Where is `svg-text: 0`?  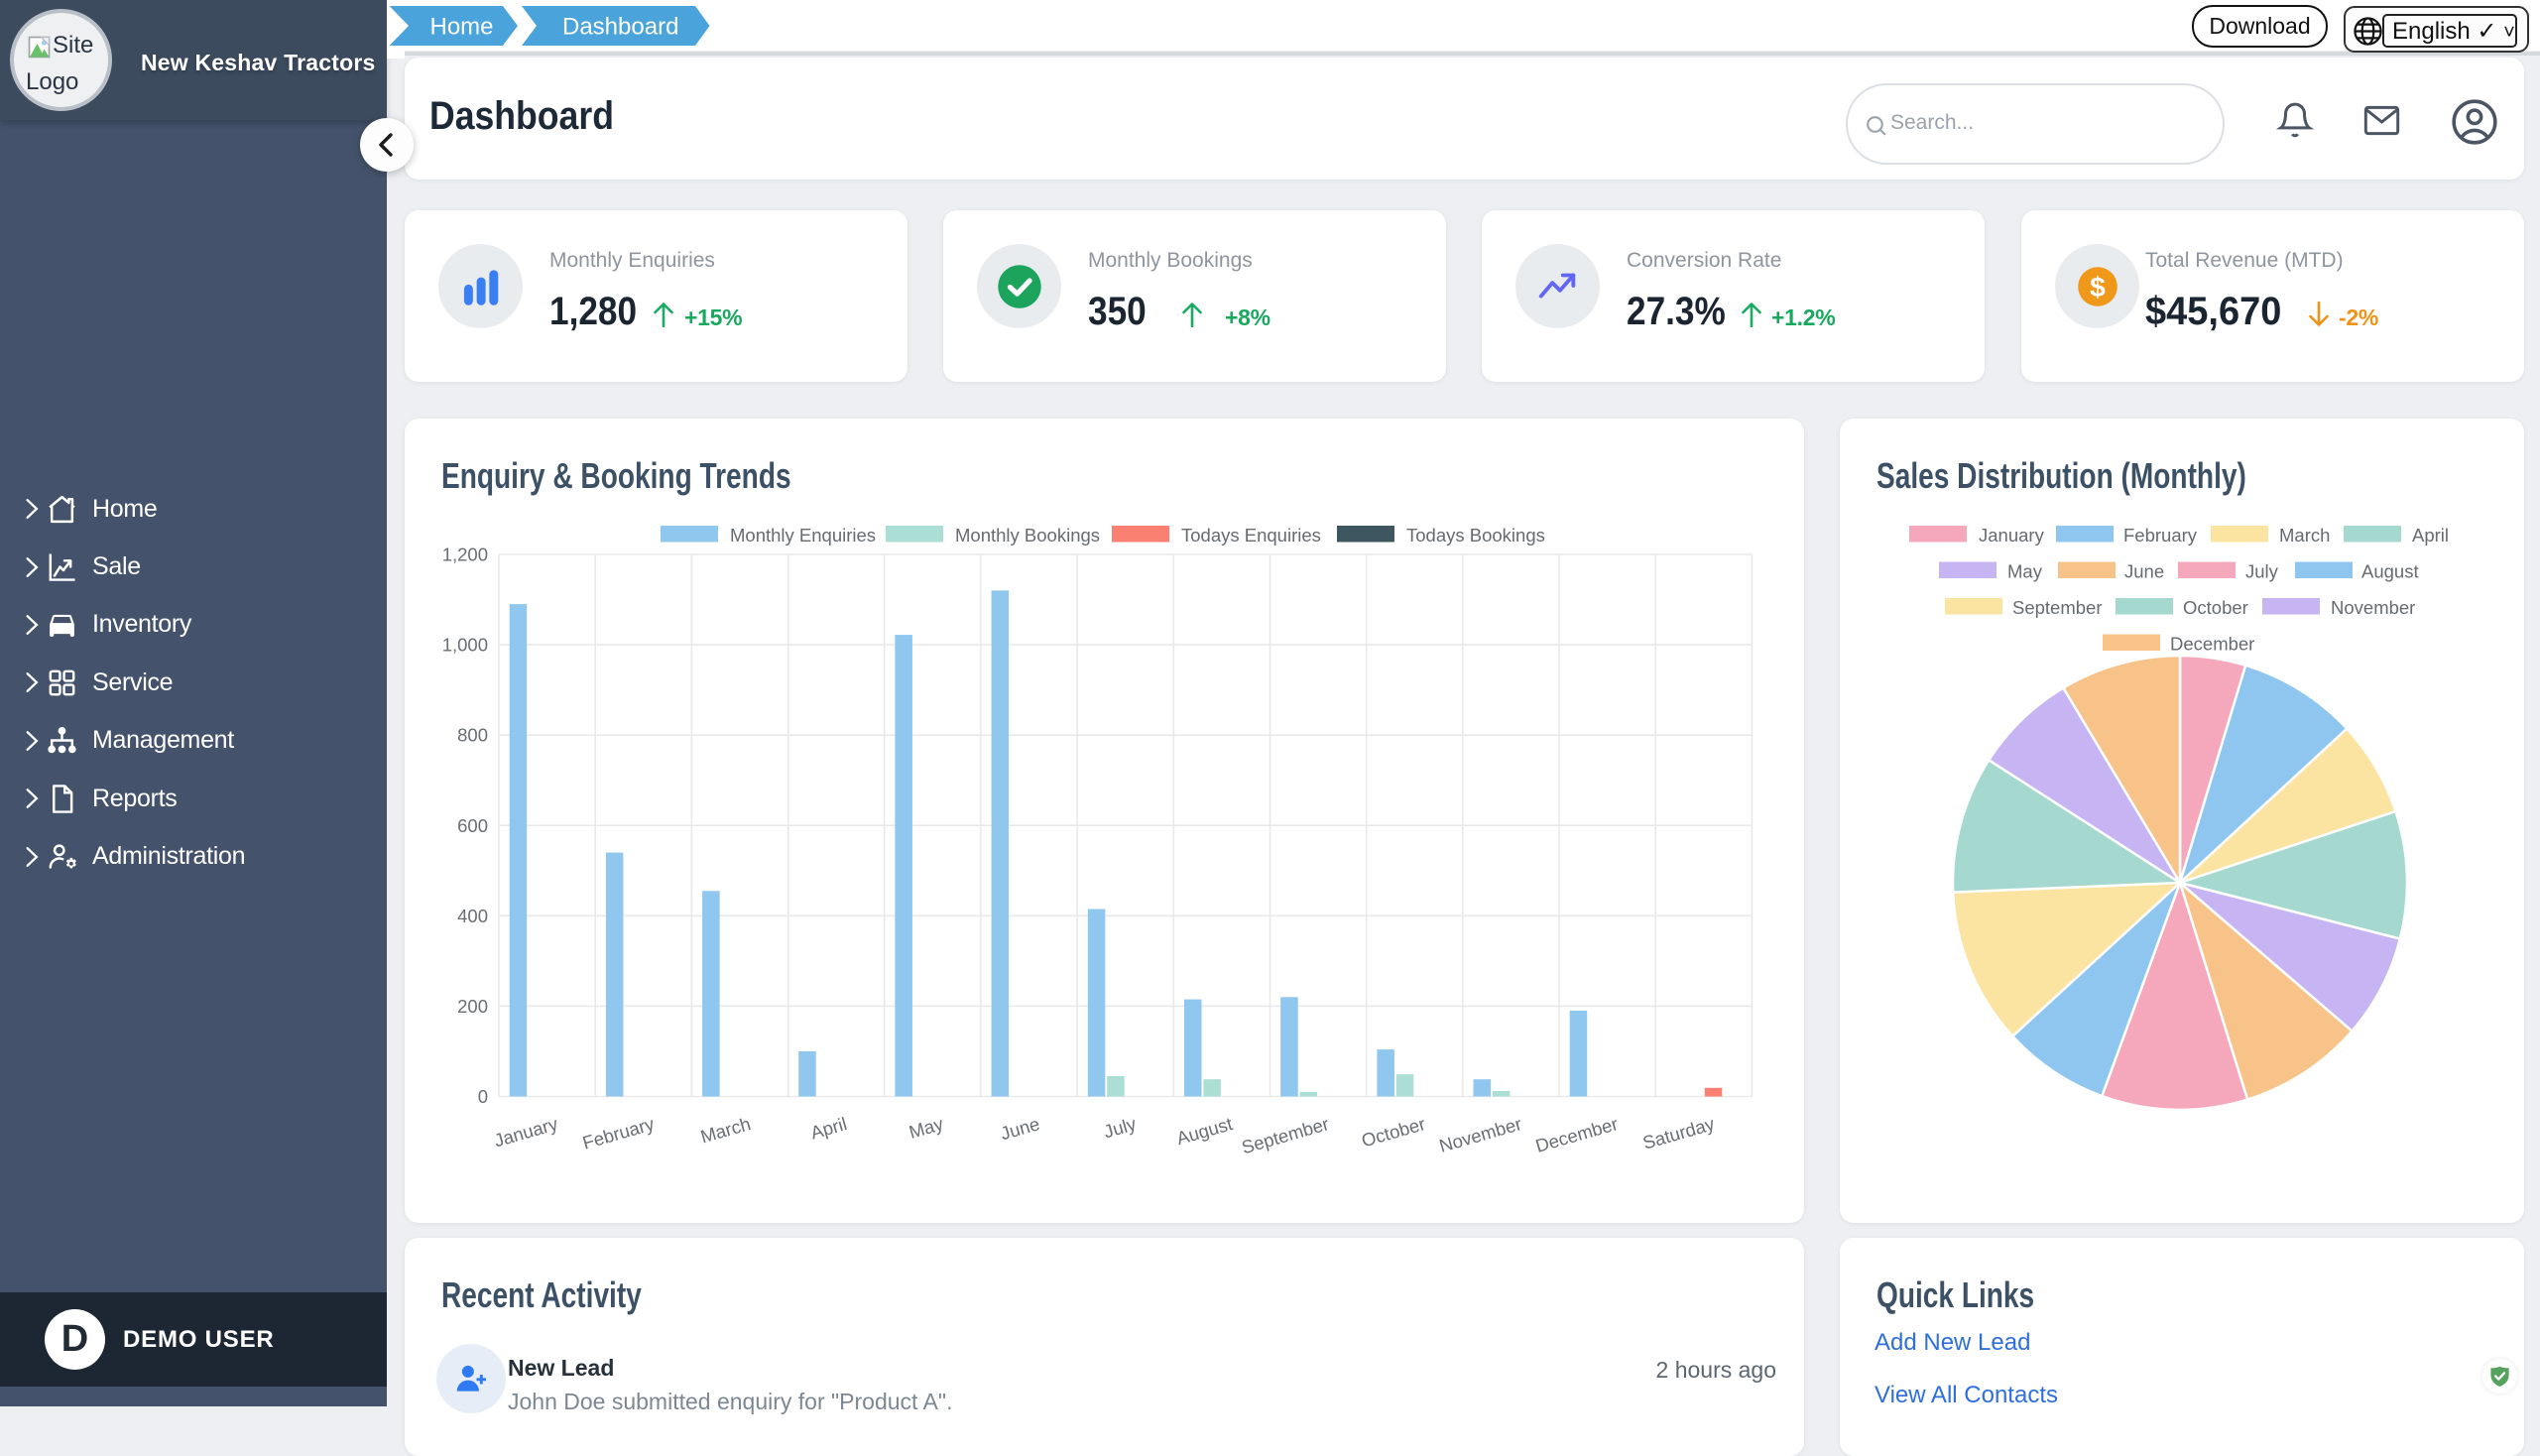 svg-text: 0 is located at coordinates (483, 1096).